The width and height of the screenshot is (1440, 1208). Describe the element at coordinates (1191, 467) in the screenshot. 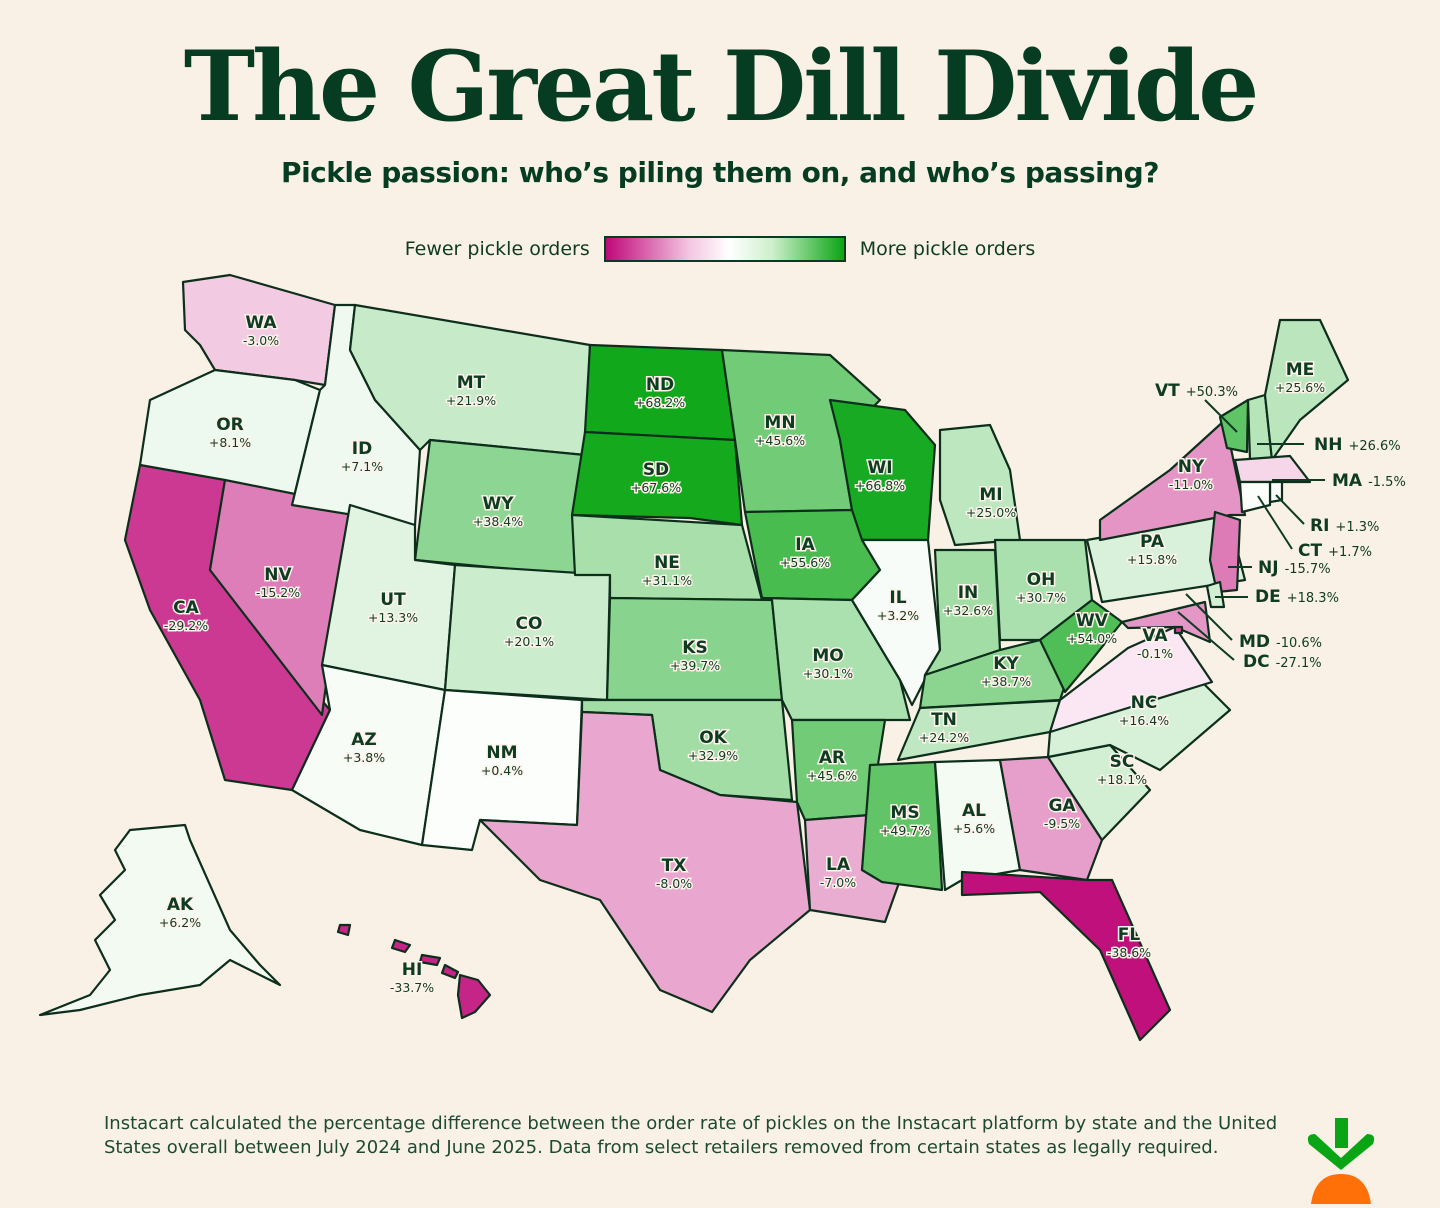

I see `state-abbr: NY` at that location.